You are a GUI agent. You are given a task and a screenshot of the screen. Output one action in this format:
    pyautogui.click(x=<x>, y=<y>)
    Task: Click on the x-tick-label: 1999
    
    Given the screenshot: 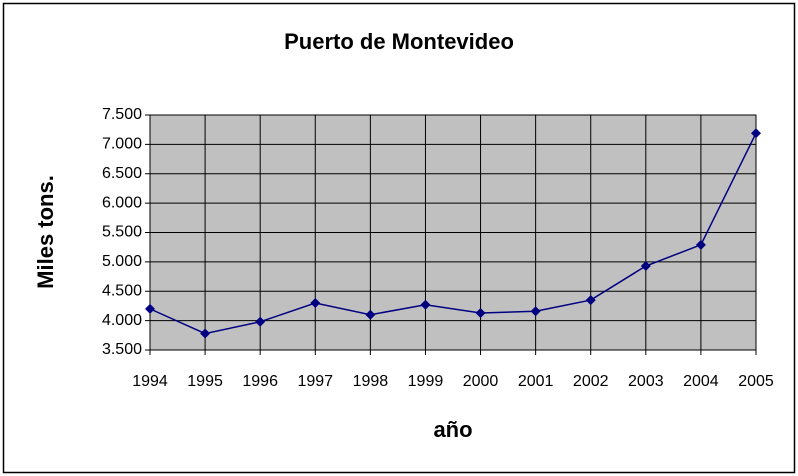 What is the action you would take?
    pyautogui.click(x=426, y=381)
    